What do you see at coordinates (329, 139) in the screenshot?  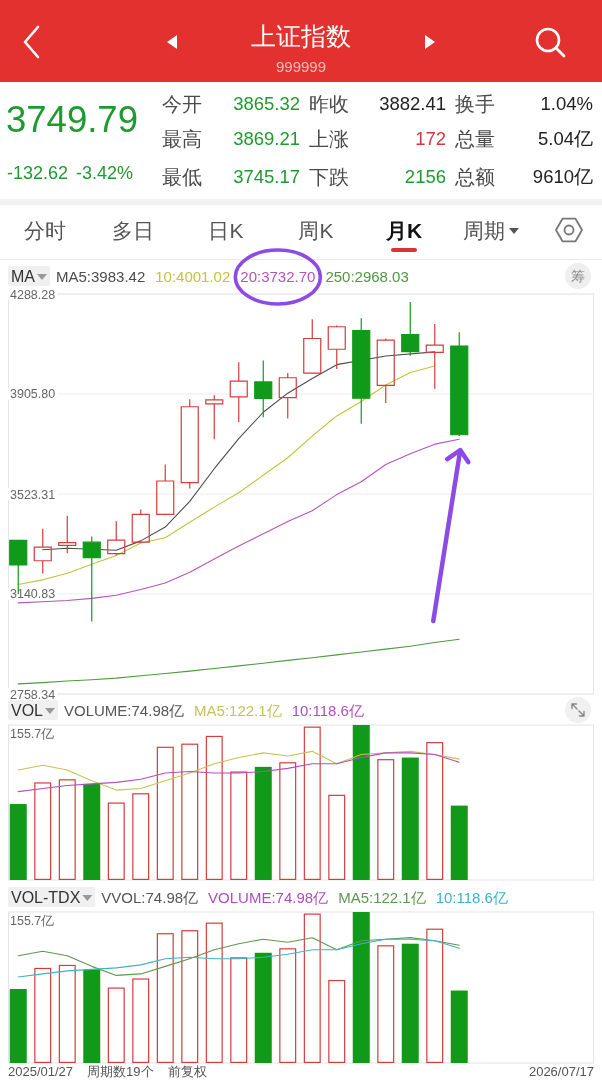 I see `text: 上涨` at bounding box center [329, 139].